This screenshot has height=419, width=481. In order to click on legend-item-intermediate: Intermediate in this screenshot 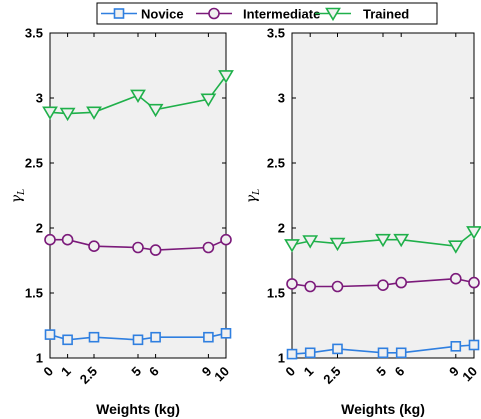, I will do `click(258, 14)`.